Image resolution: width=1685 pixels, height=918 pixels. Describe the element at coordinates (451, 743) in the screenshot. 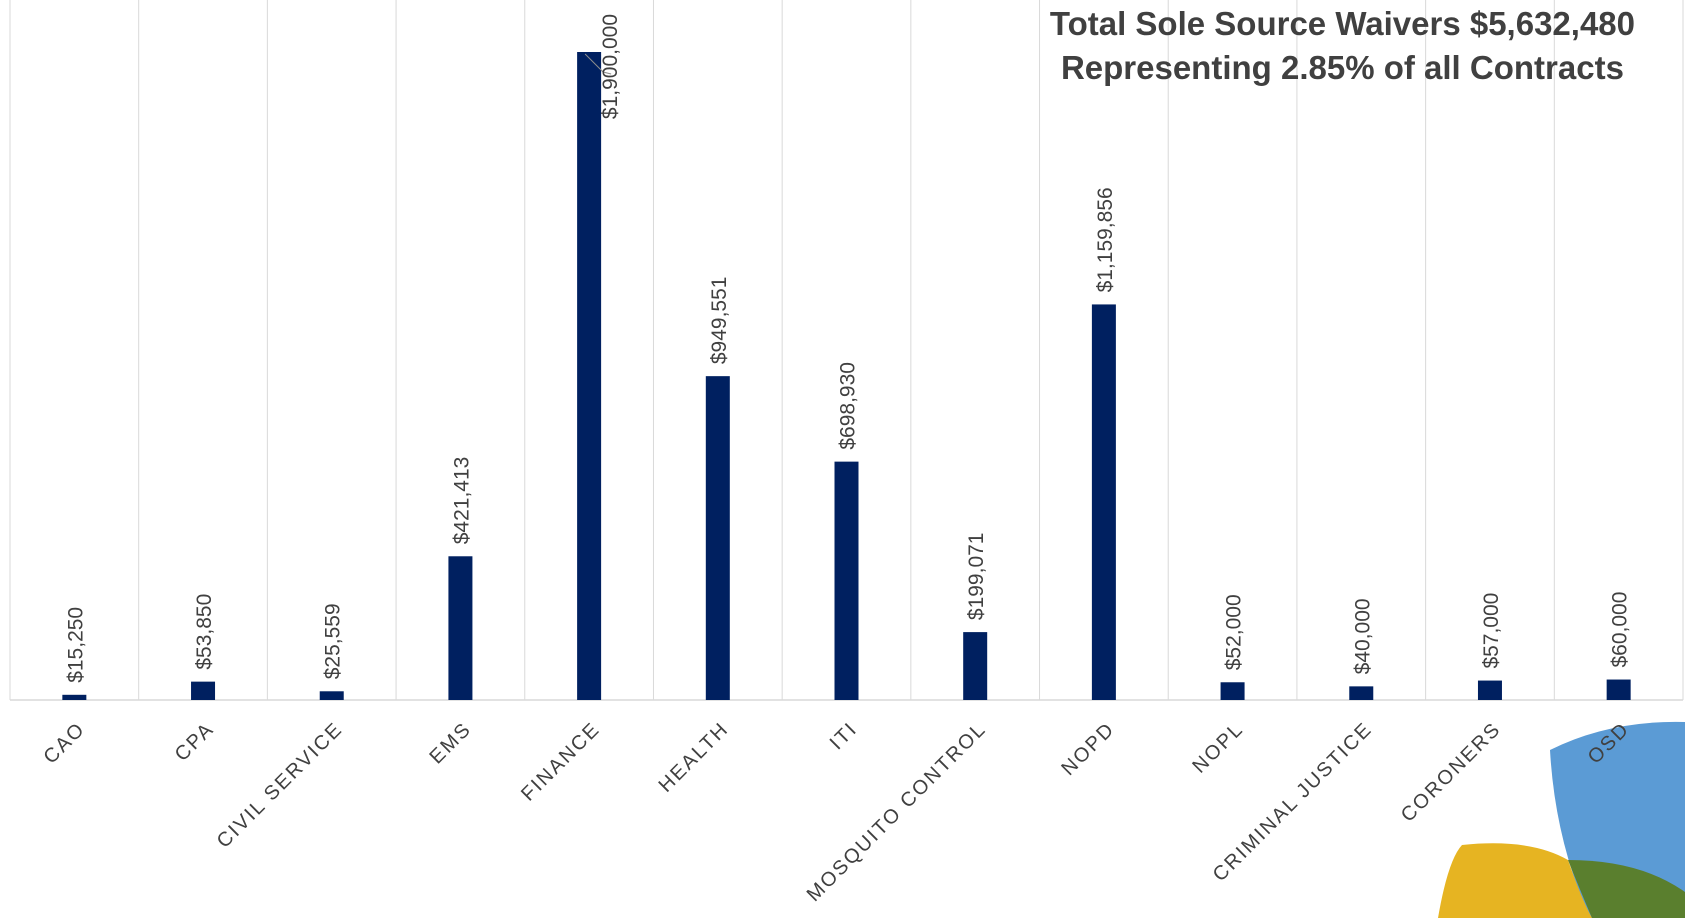

I see `x-tick-label: EMS` at that location.